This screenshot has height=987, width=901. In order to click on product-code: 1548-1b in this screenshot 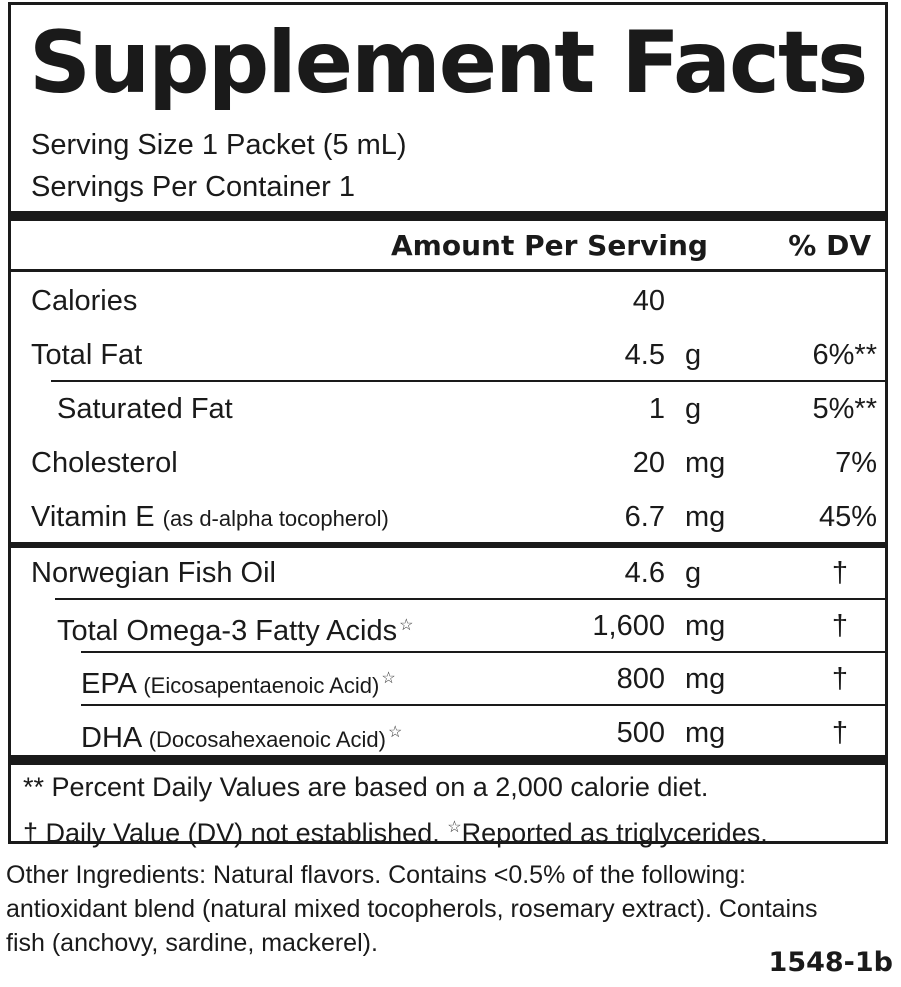, I will do `click(830, 962)`.